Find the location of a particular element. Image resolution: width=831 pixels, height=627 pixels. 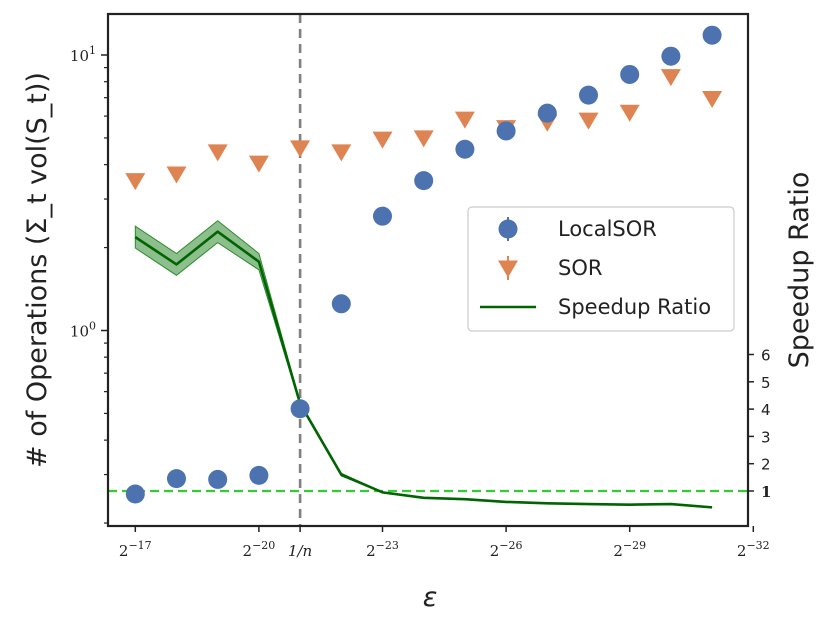

legend: LocalSOR SOR Speedup Ratio is located at coordinates (601, 269).